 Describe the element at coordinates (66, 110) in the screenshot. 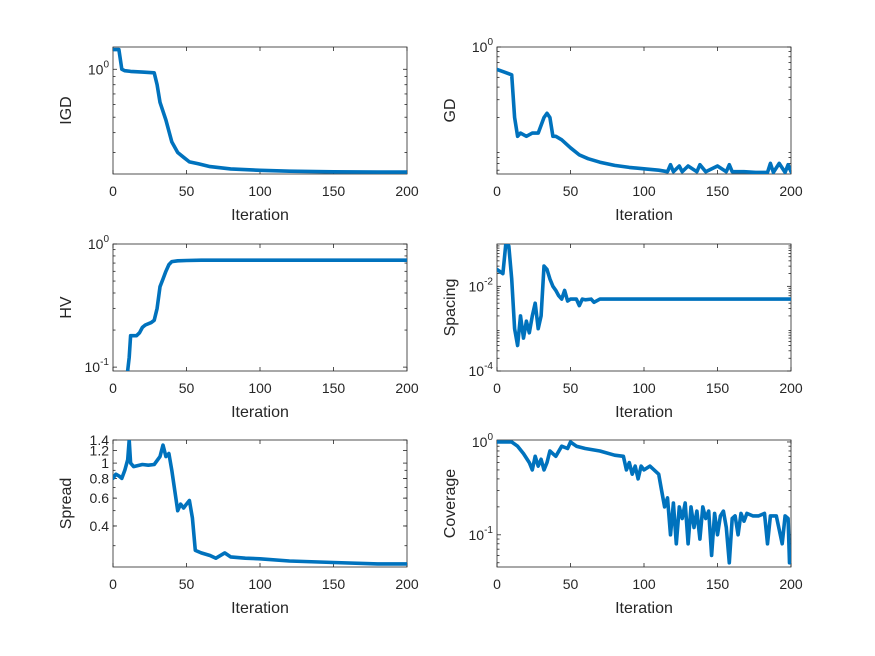

I see `y-axis-label: IGD` at that location.